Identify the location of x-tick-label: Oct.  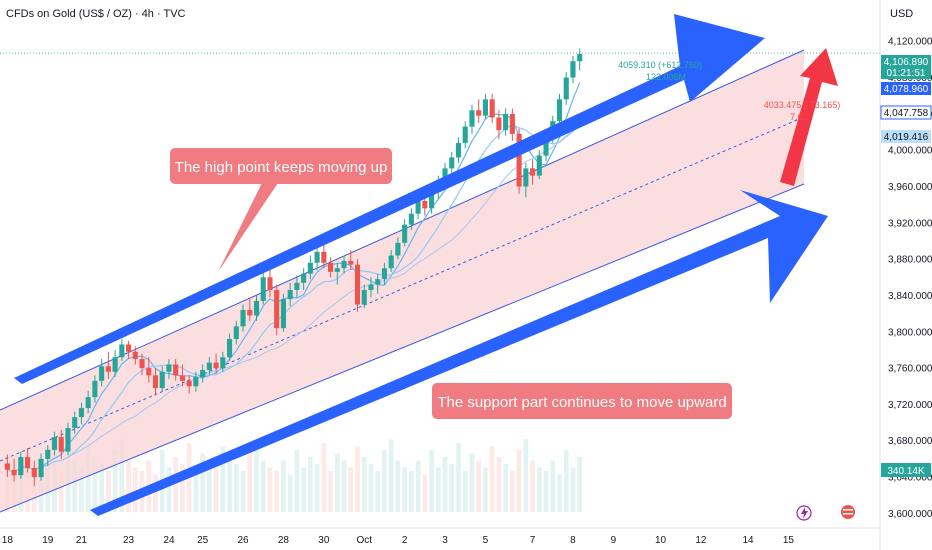
(364, 540).